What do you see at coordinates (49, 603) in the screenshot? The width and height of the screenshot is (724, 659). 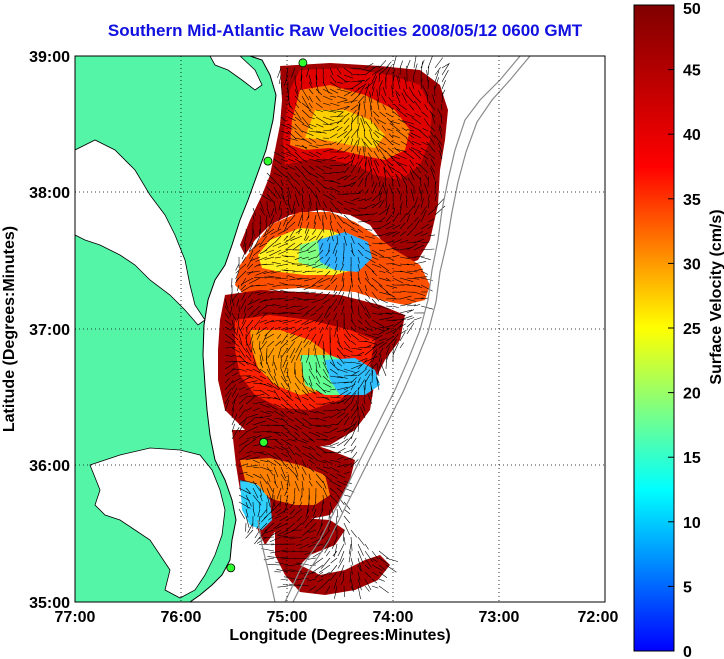 I see `y-tick-label: 35:00` at bounding box center [49, 603].